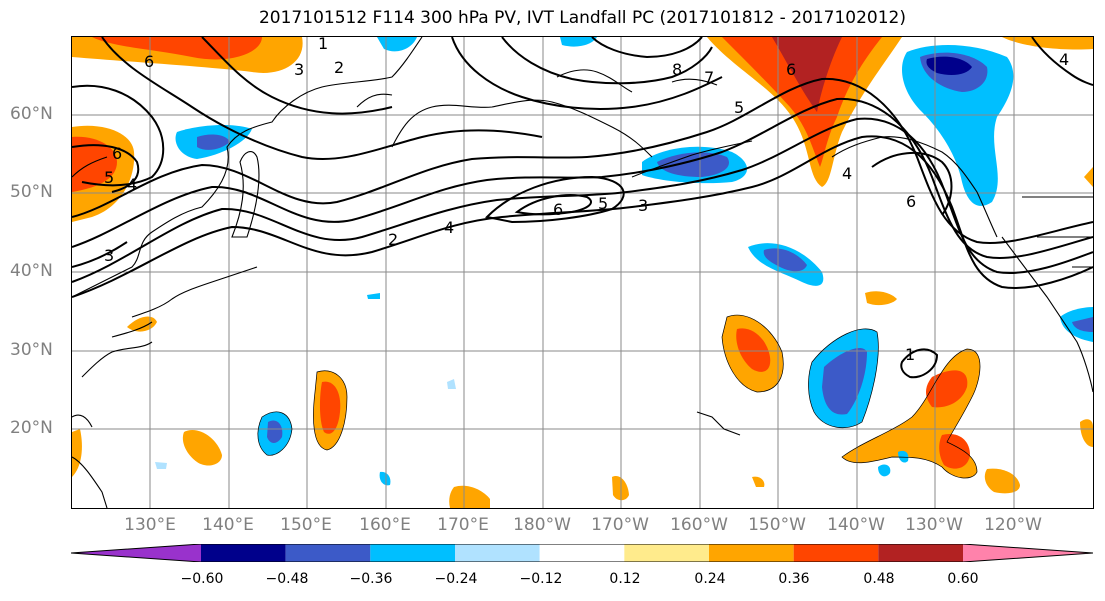  What do you see at coordinates (31, 428) in the screenshot?
I see `lat-label-20n: 20°N` at bounding box center [31, 428].